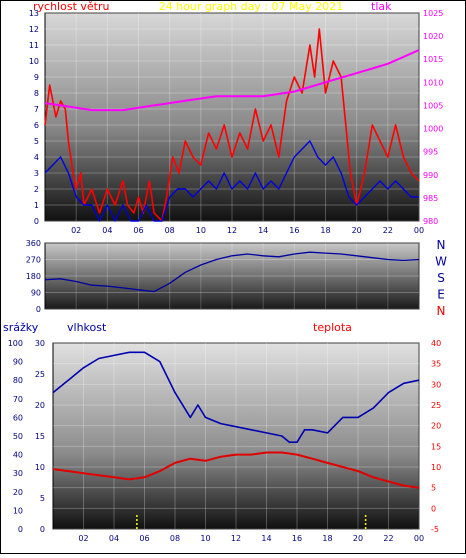 Image resolution: width=466 pixels, height=558 pixels. I want to click on pressure-label: tlak, so click(381, 7).